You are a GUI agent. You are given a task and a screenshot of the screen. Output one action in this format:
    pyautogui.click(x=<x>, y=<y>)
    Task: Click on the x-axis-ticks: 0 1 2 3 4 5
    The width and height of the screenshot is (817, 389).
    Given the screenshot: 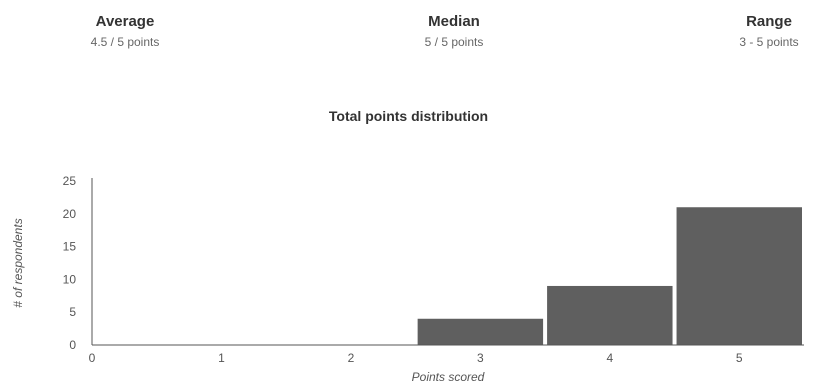 What is the action you would take?
    pyautogui.click(x=416, y=358)
    